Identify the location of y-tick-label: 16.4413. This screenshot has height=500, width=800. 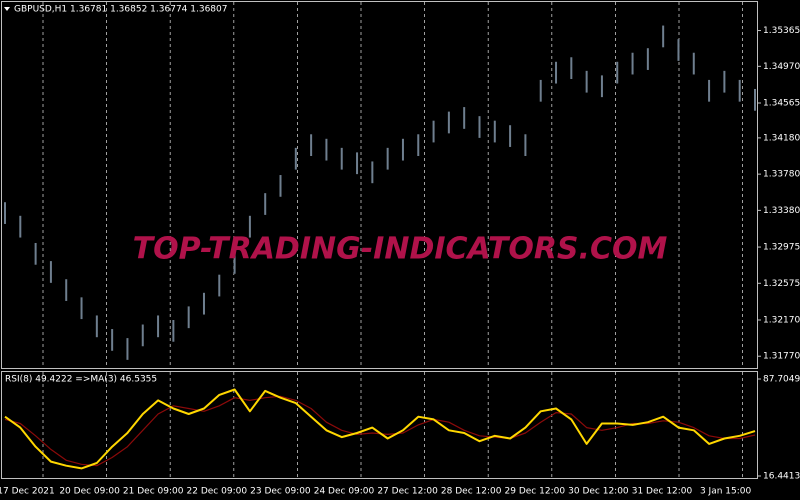
(781, 476).